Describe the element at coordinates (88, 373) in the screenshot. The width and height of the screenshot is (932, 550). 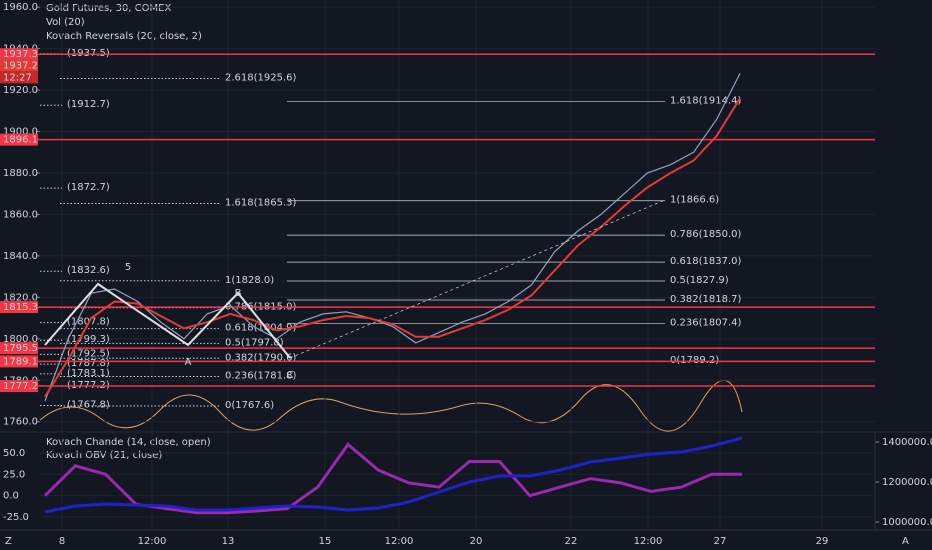
I see `fib-label: (1783.1)` at that location.